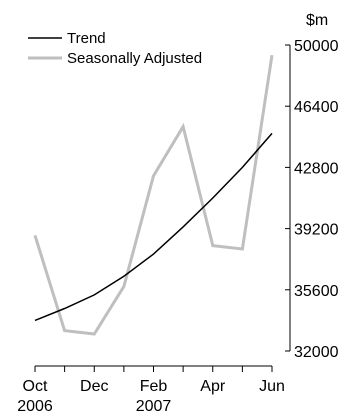 This screenshot has width=357, height=418. What do you see at coordinates (272, 386) in the screenshot?
I see `x-tick-label-month: Jun` at bounding box center [272, 386].